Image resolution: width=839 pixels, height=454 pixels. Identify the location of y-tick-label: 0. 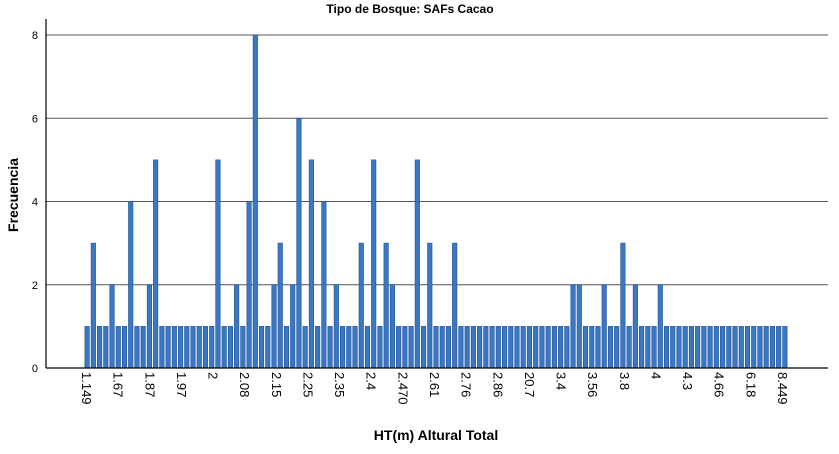
(35, 369).